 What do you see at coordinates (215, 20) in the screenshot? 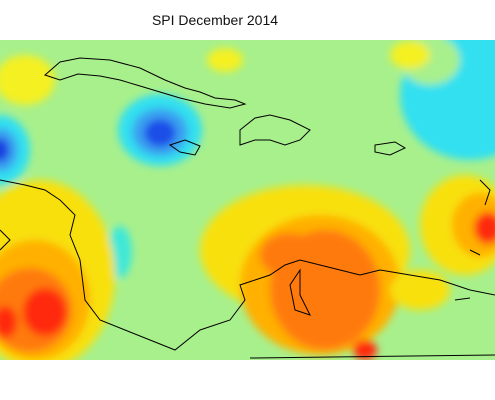
I see `map-title: SPI December 2014` at bounding box center [215, 20].